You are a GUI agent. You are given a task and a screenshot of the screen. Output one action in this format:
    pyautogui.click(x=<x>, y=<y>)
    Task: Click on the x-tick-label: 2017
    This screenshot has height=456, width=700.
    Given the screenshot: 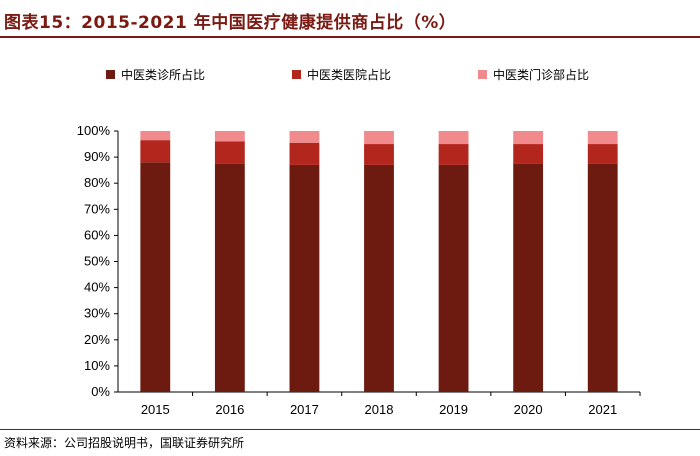 What is the action you would take?
    pyautogui.click(x=304, y=409)
    